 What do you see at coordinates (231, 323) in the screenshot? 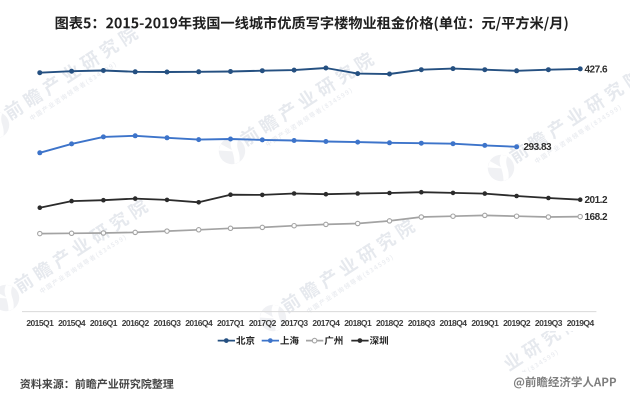
I see `svg-text: 2017Q1` at bounding box center [231, 323].